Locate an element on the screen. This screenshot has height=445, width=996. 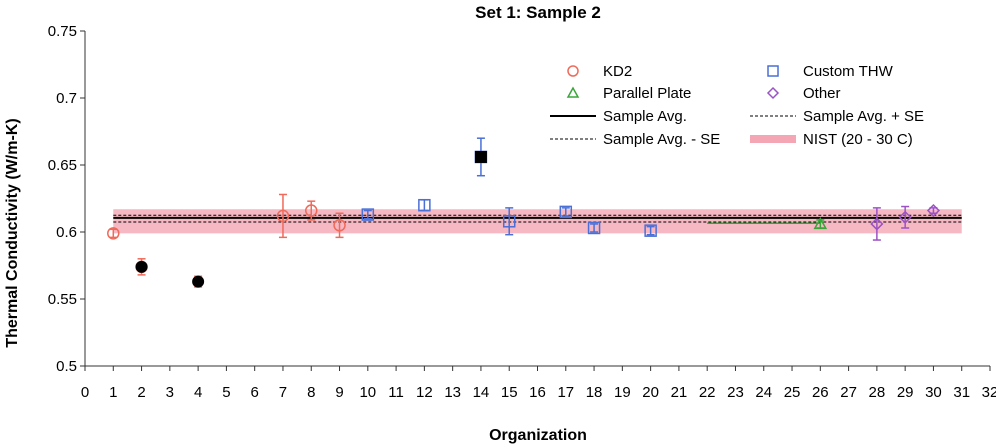
x-tick-label: 7 is located at coordinates (283, 392).